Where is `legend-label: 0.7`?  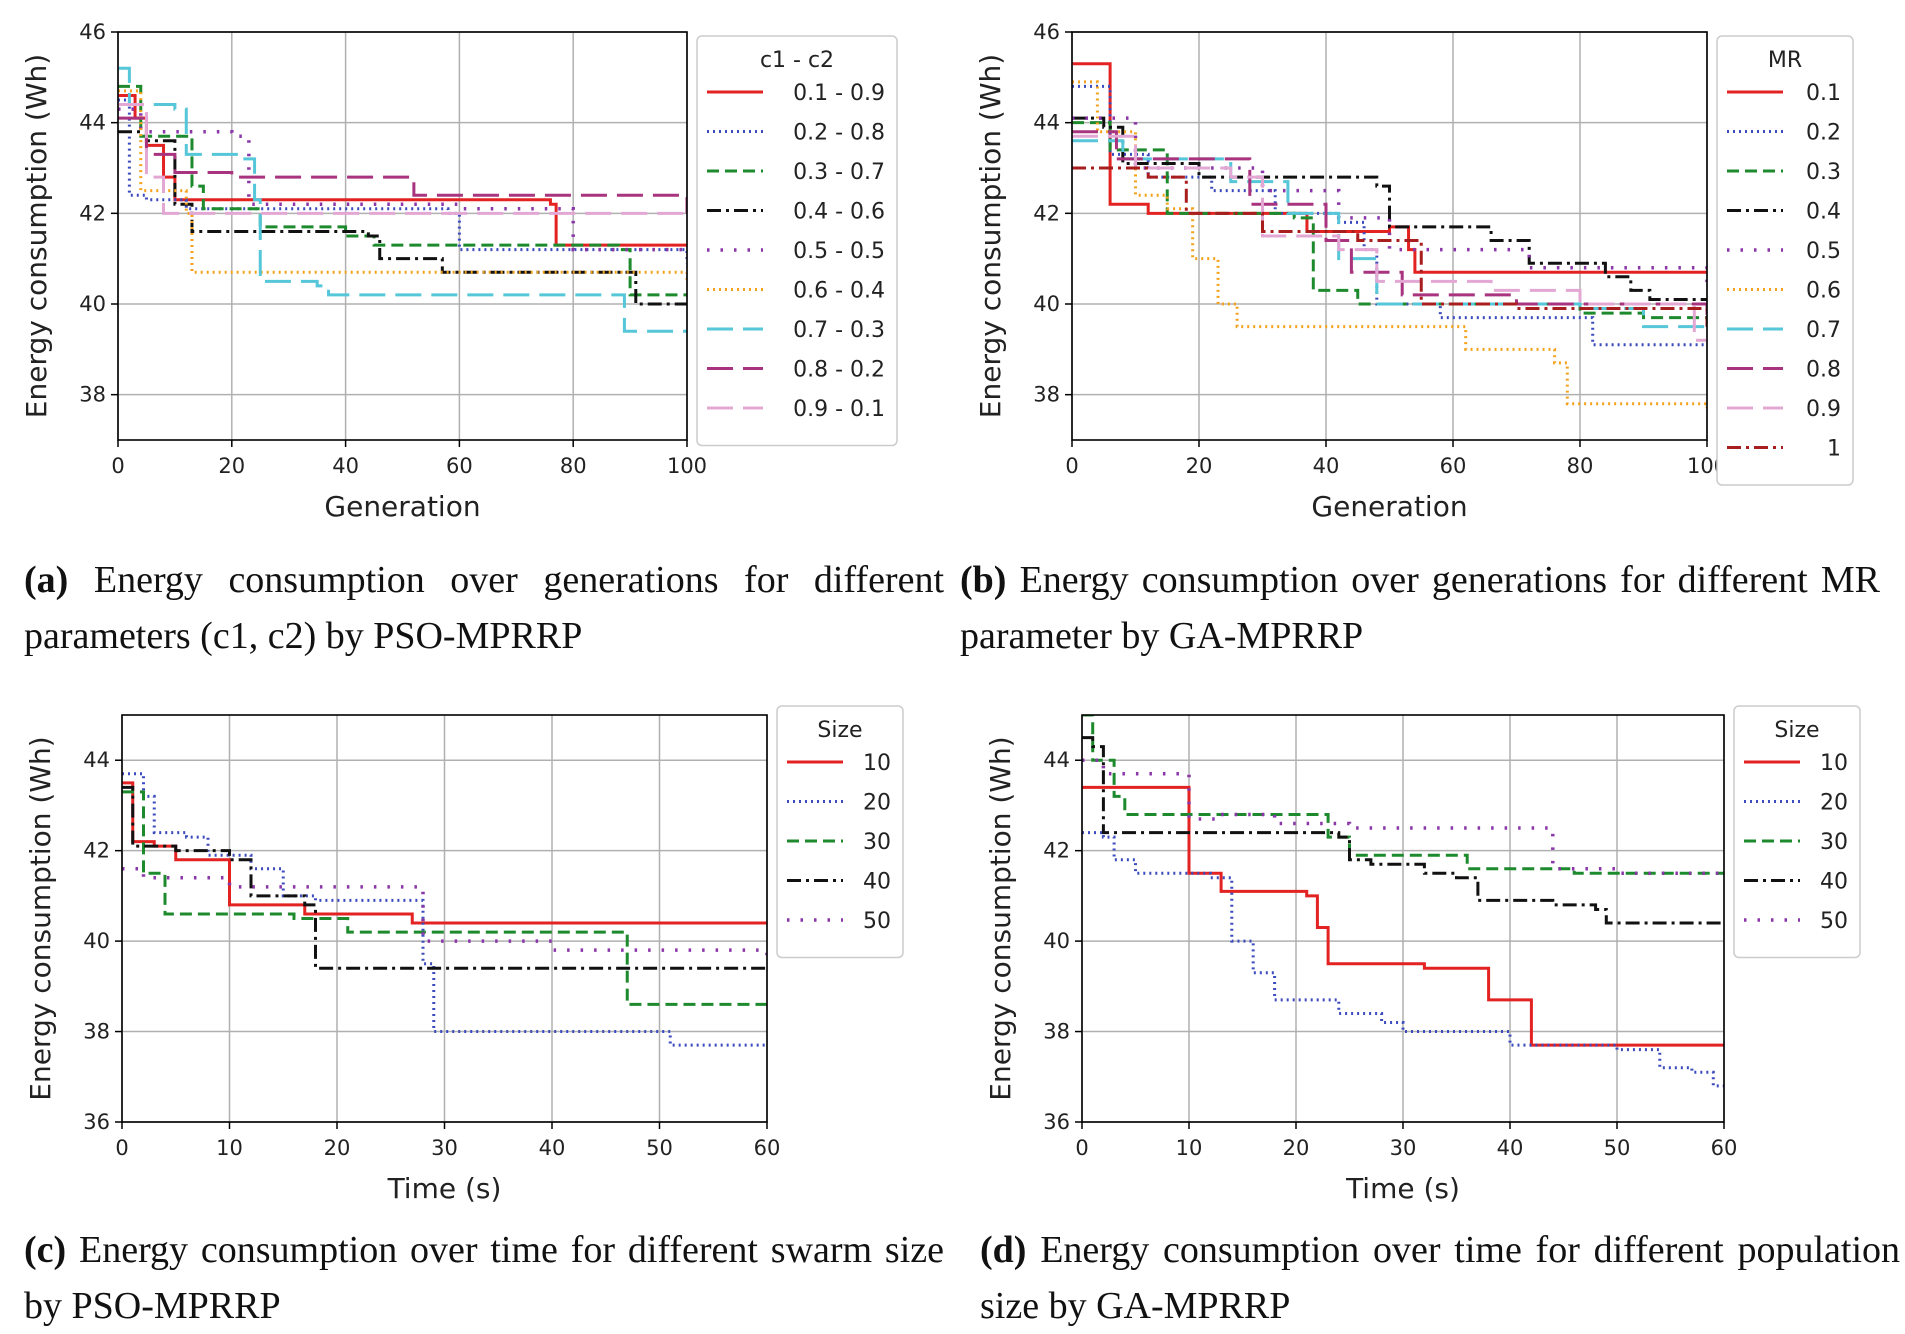
legend-label: 0.7 is located at coordinates (1823, 330).